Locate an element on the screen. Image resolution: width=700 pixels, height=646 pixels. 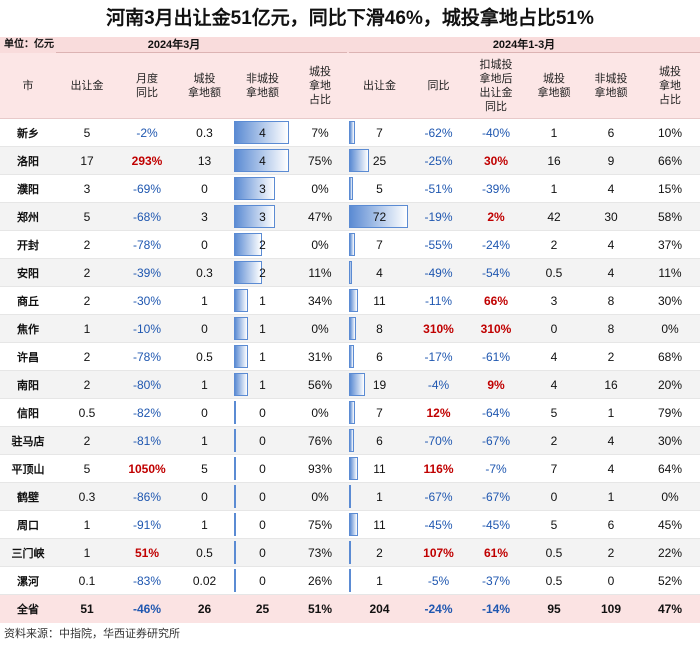
cell-value: 56% is located at coordinates (320, 384).